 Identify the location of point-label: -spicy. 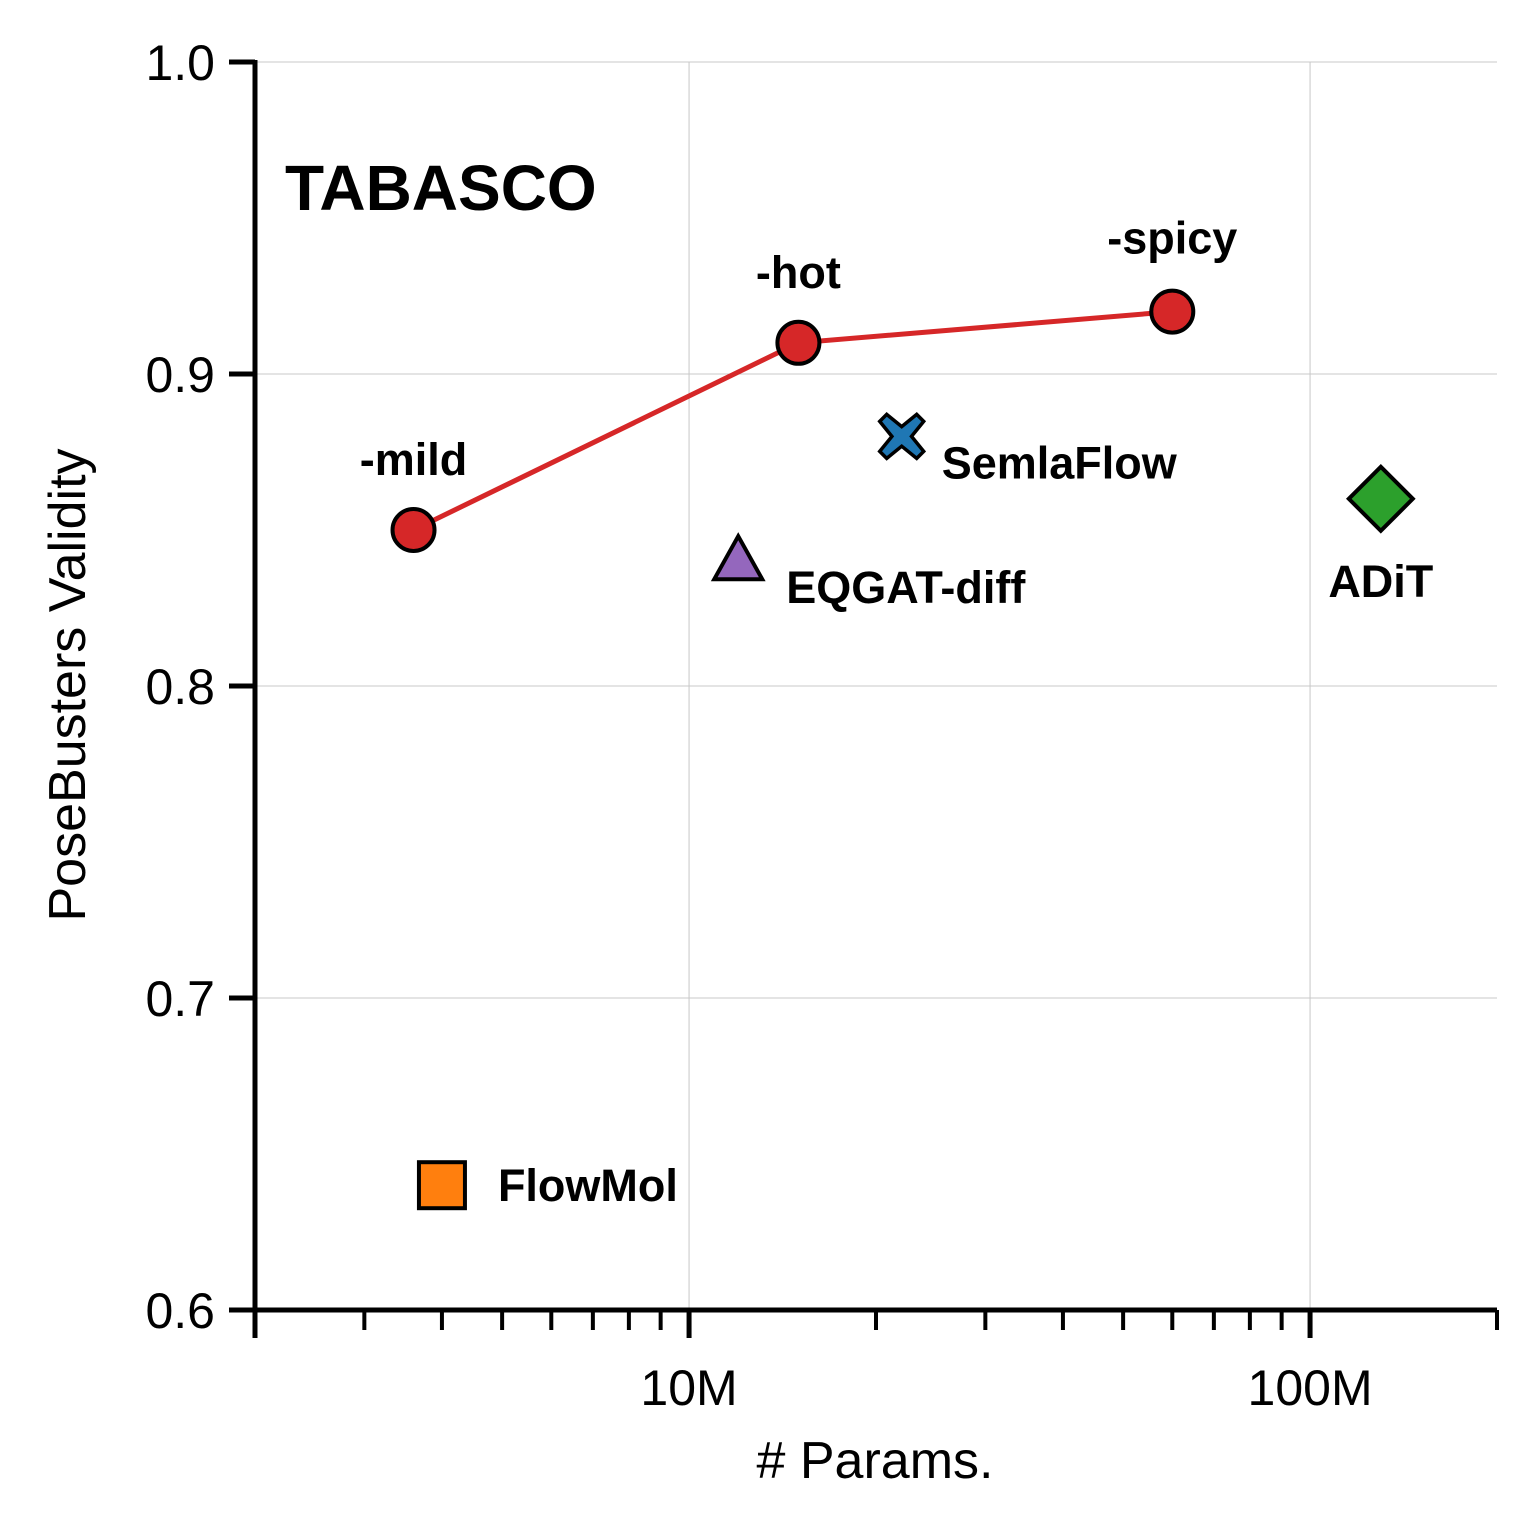
(1172, 238).